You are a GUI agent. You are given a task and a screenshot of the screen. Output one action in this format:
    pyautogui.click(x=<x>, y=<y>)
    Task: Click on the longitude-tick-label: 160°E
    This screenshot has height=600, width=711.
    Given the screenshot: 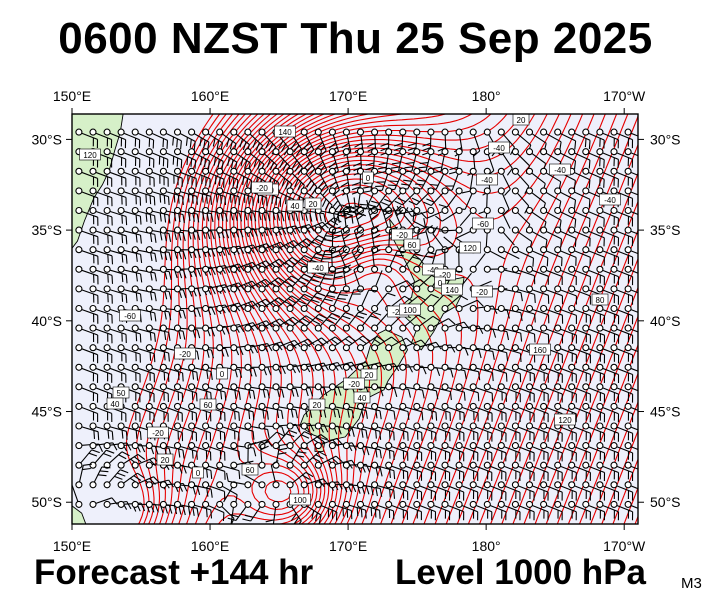 What is the action you would take?
    pyautogui.click(x=210, y=546)
    